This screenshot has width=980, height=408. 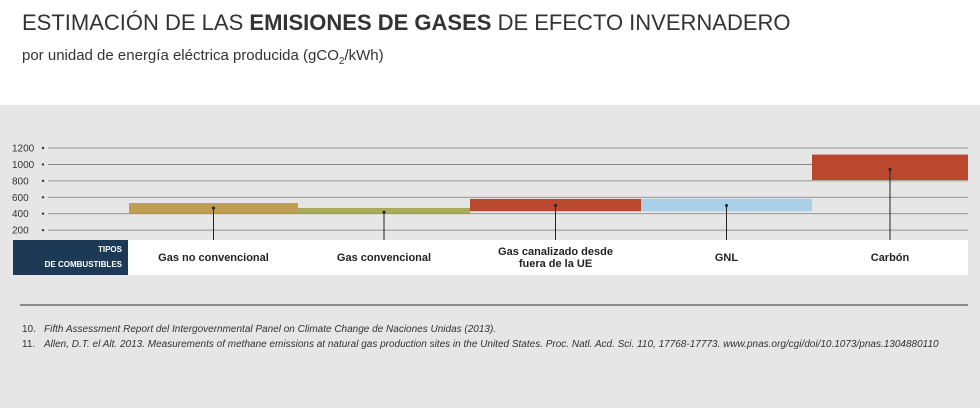 I want to click on y-tick-label: 1200, so click(x=23, y=149).